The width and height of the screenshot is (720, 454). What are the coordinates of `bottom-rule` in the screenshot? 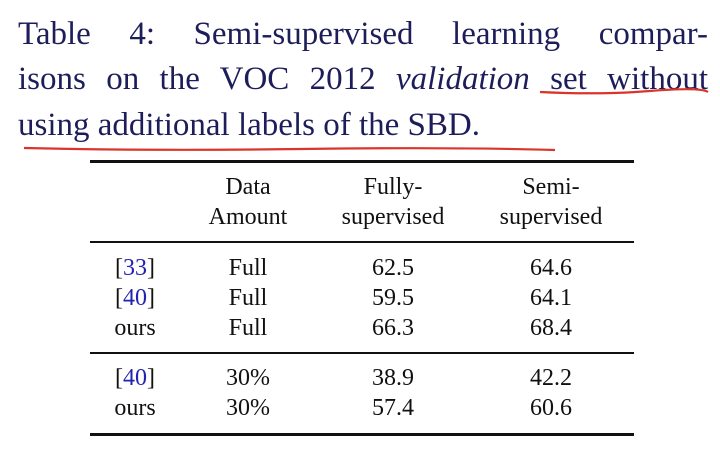 It's located at (362, 434).